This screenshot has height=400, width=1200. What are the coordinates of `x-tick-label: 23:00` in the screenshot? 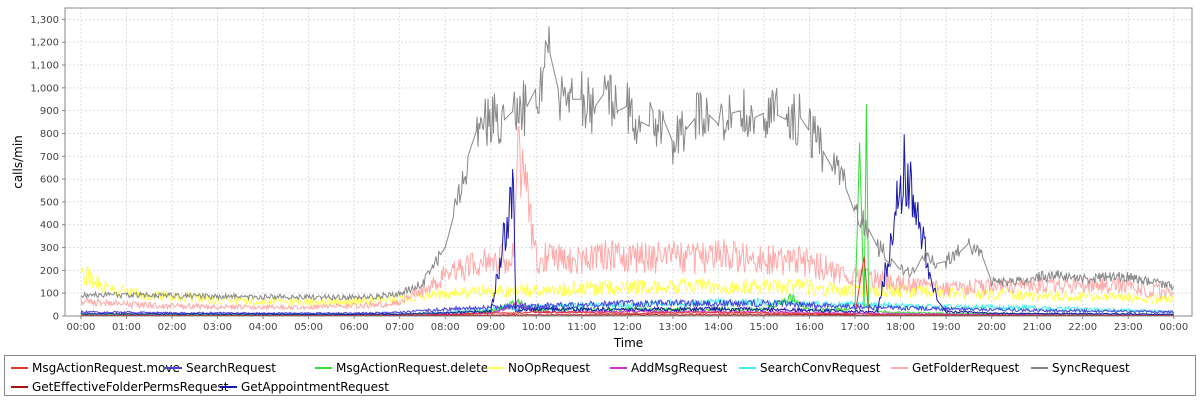 It's located at (1128, 327).